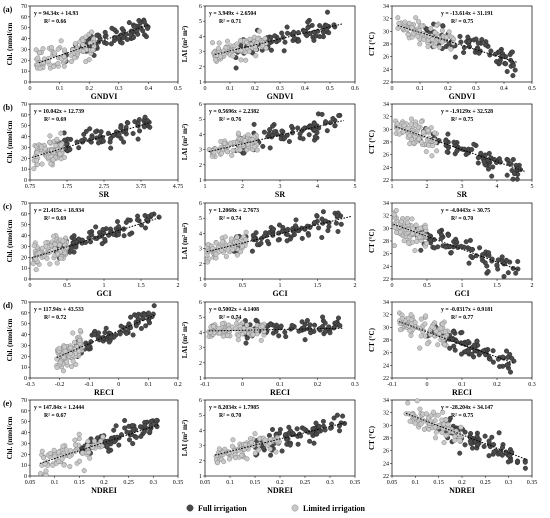 The image size is (550, 518). Describe the element at coordinates (200, 53) in the screenshot. I see `y-tick-label: 3` at that location.